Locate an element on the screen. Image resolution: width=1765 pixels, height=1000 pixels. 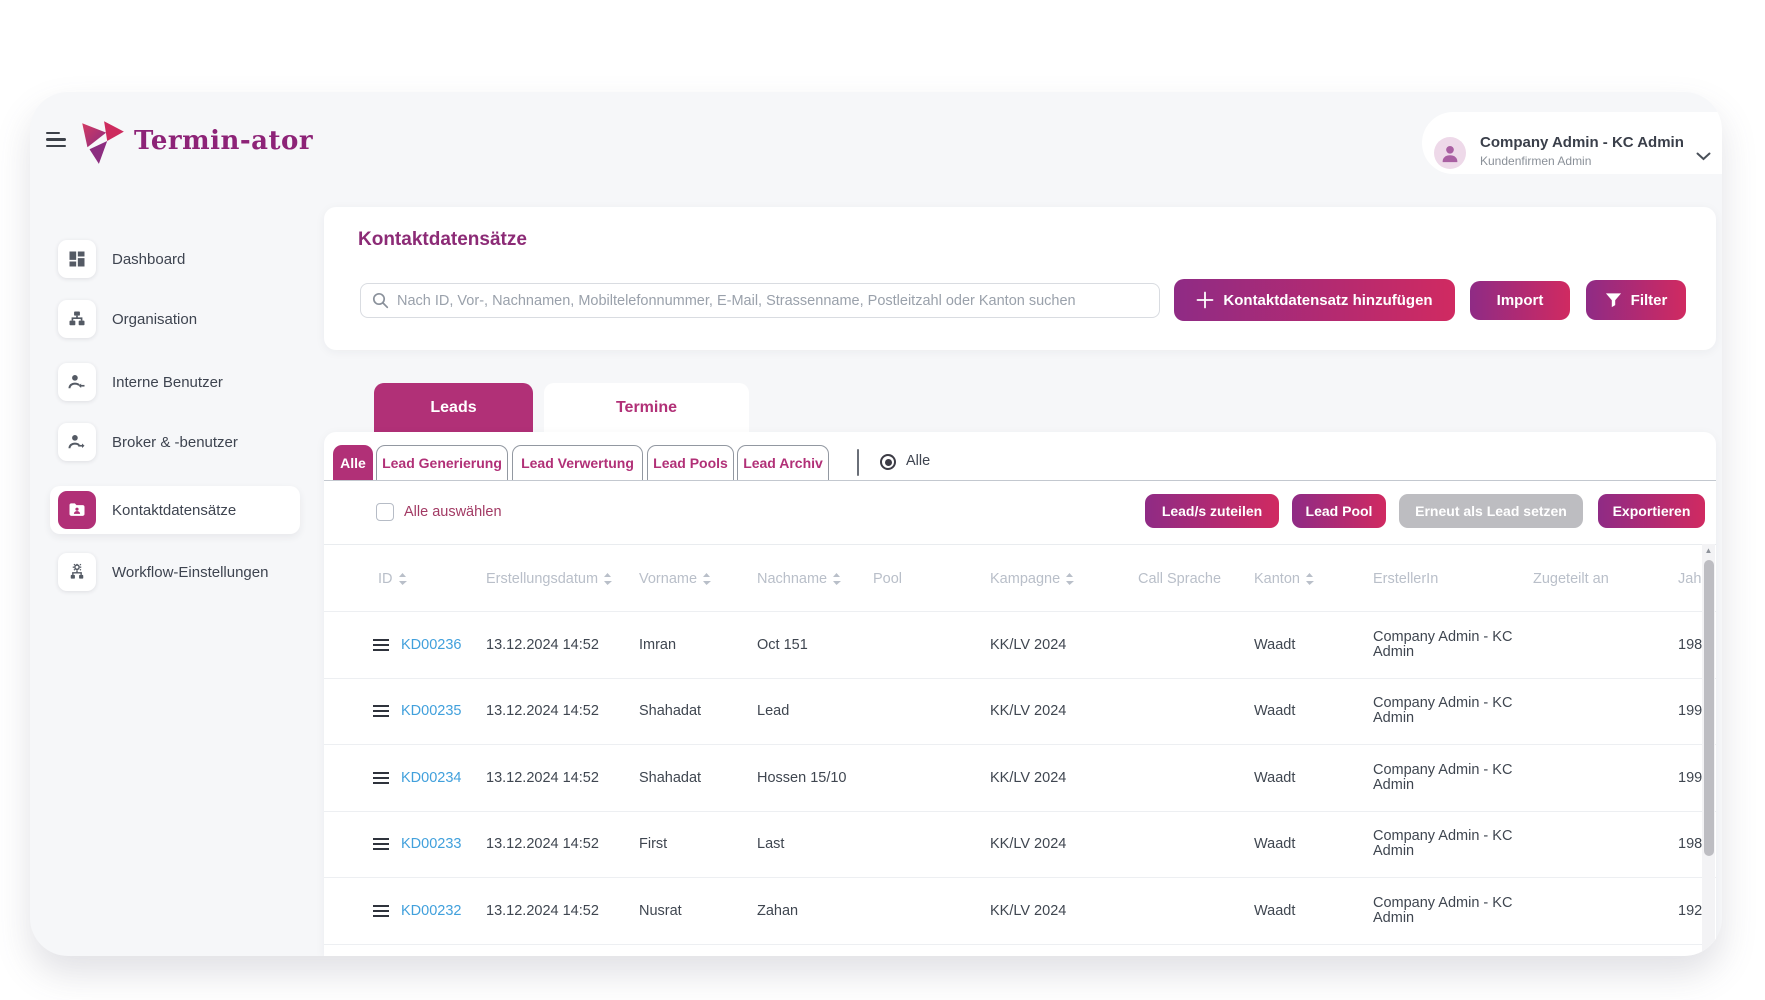
user-role: Kundenfirmen Admin is located at coordinates (1536, 161).